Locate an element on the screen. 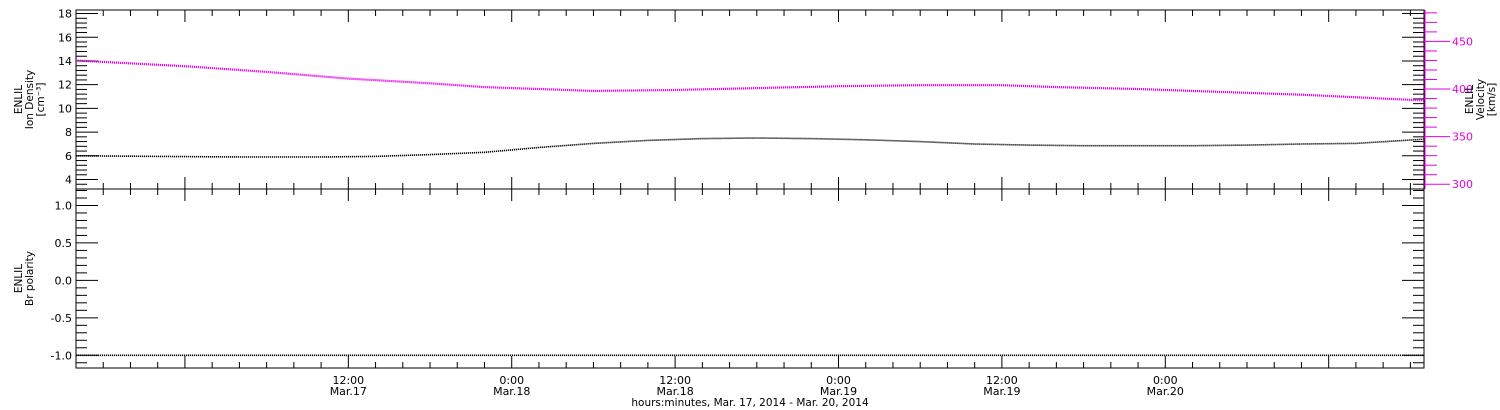  right-y-tick-label: 350 is located at coordinates (1462, 137).